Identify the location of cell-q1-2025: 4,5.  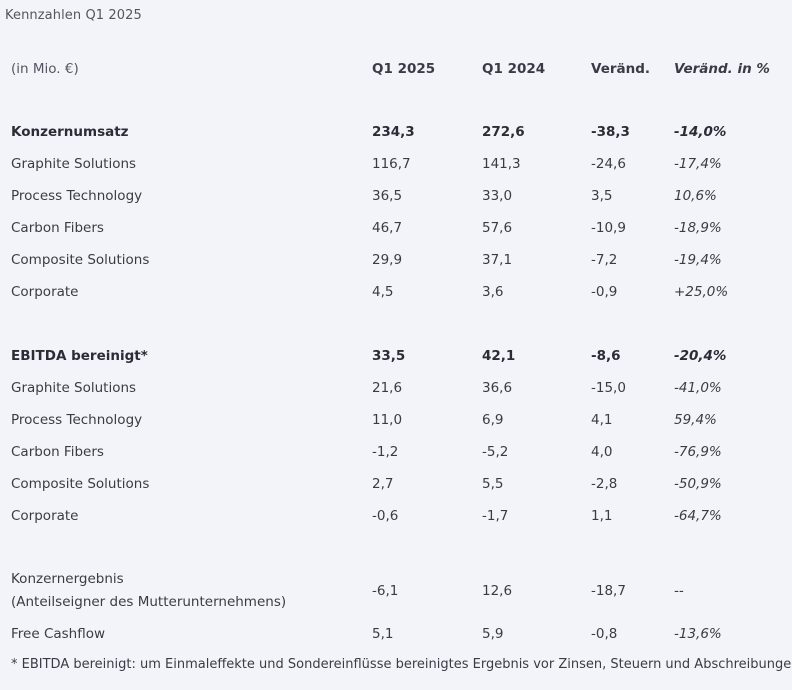
(383, 292).